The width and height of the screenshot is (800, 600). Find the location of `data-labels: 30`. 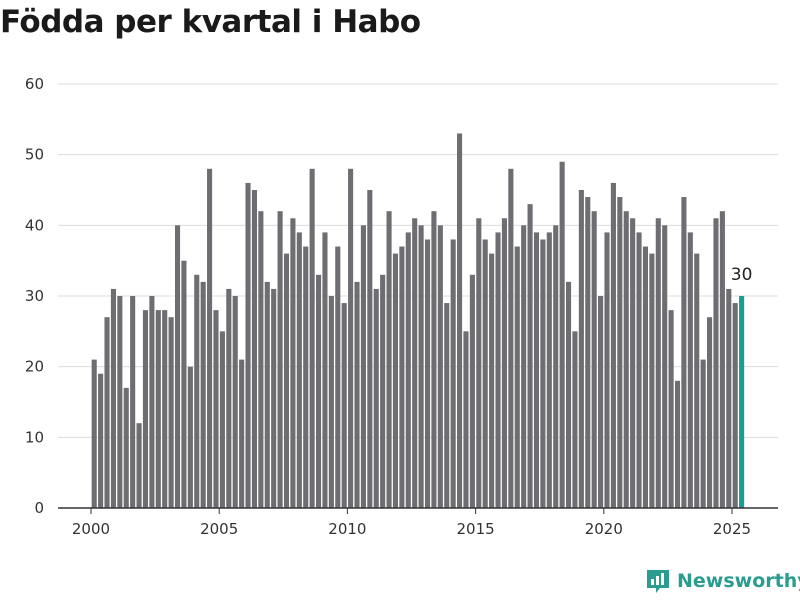

data-labels: 30 is located at coordinates (742, 275).